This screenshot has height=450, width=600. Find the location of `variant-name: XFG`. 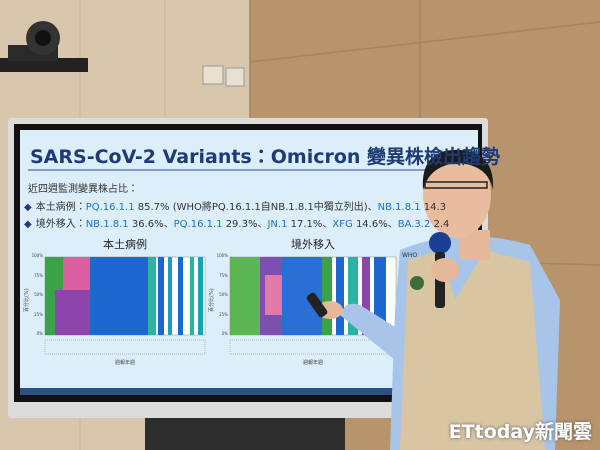

variant-name: XFG is located at coordinates (342, 224).